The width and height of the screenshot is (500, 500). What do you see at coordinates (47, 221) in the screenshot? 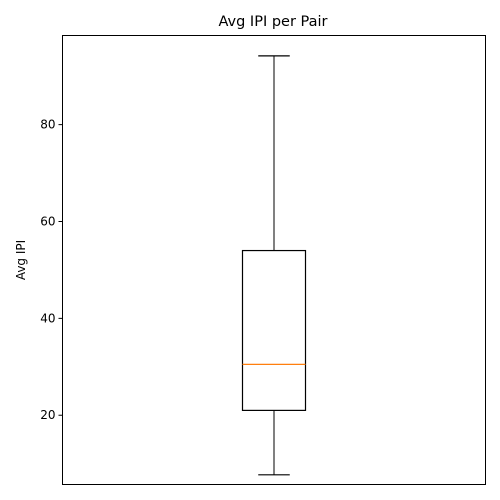
I see `y-tick-label-60: 60` at bounding box center [47, 221].